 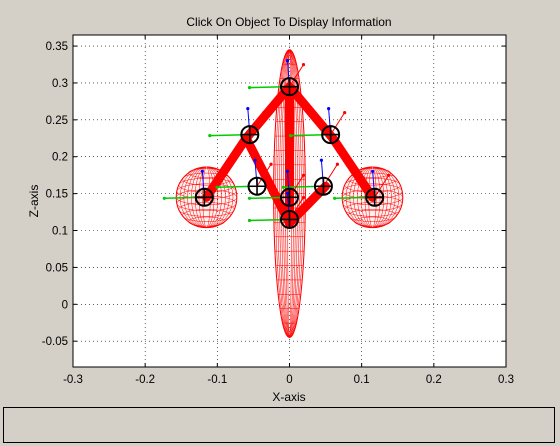 What do you see at coordinates (288, 397) in the screenshot?
I see `x-axis-label: X-axis` at bounding box center [288, 397].